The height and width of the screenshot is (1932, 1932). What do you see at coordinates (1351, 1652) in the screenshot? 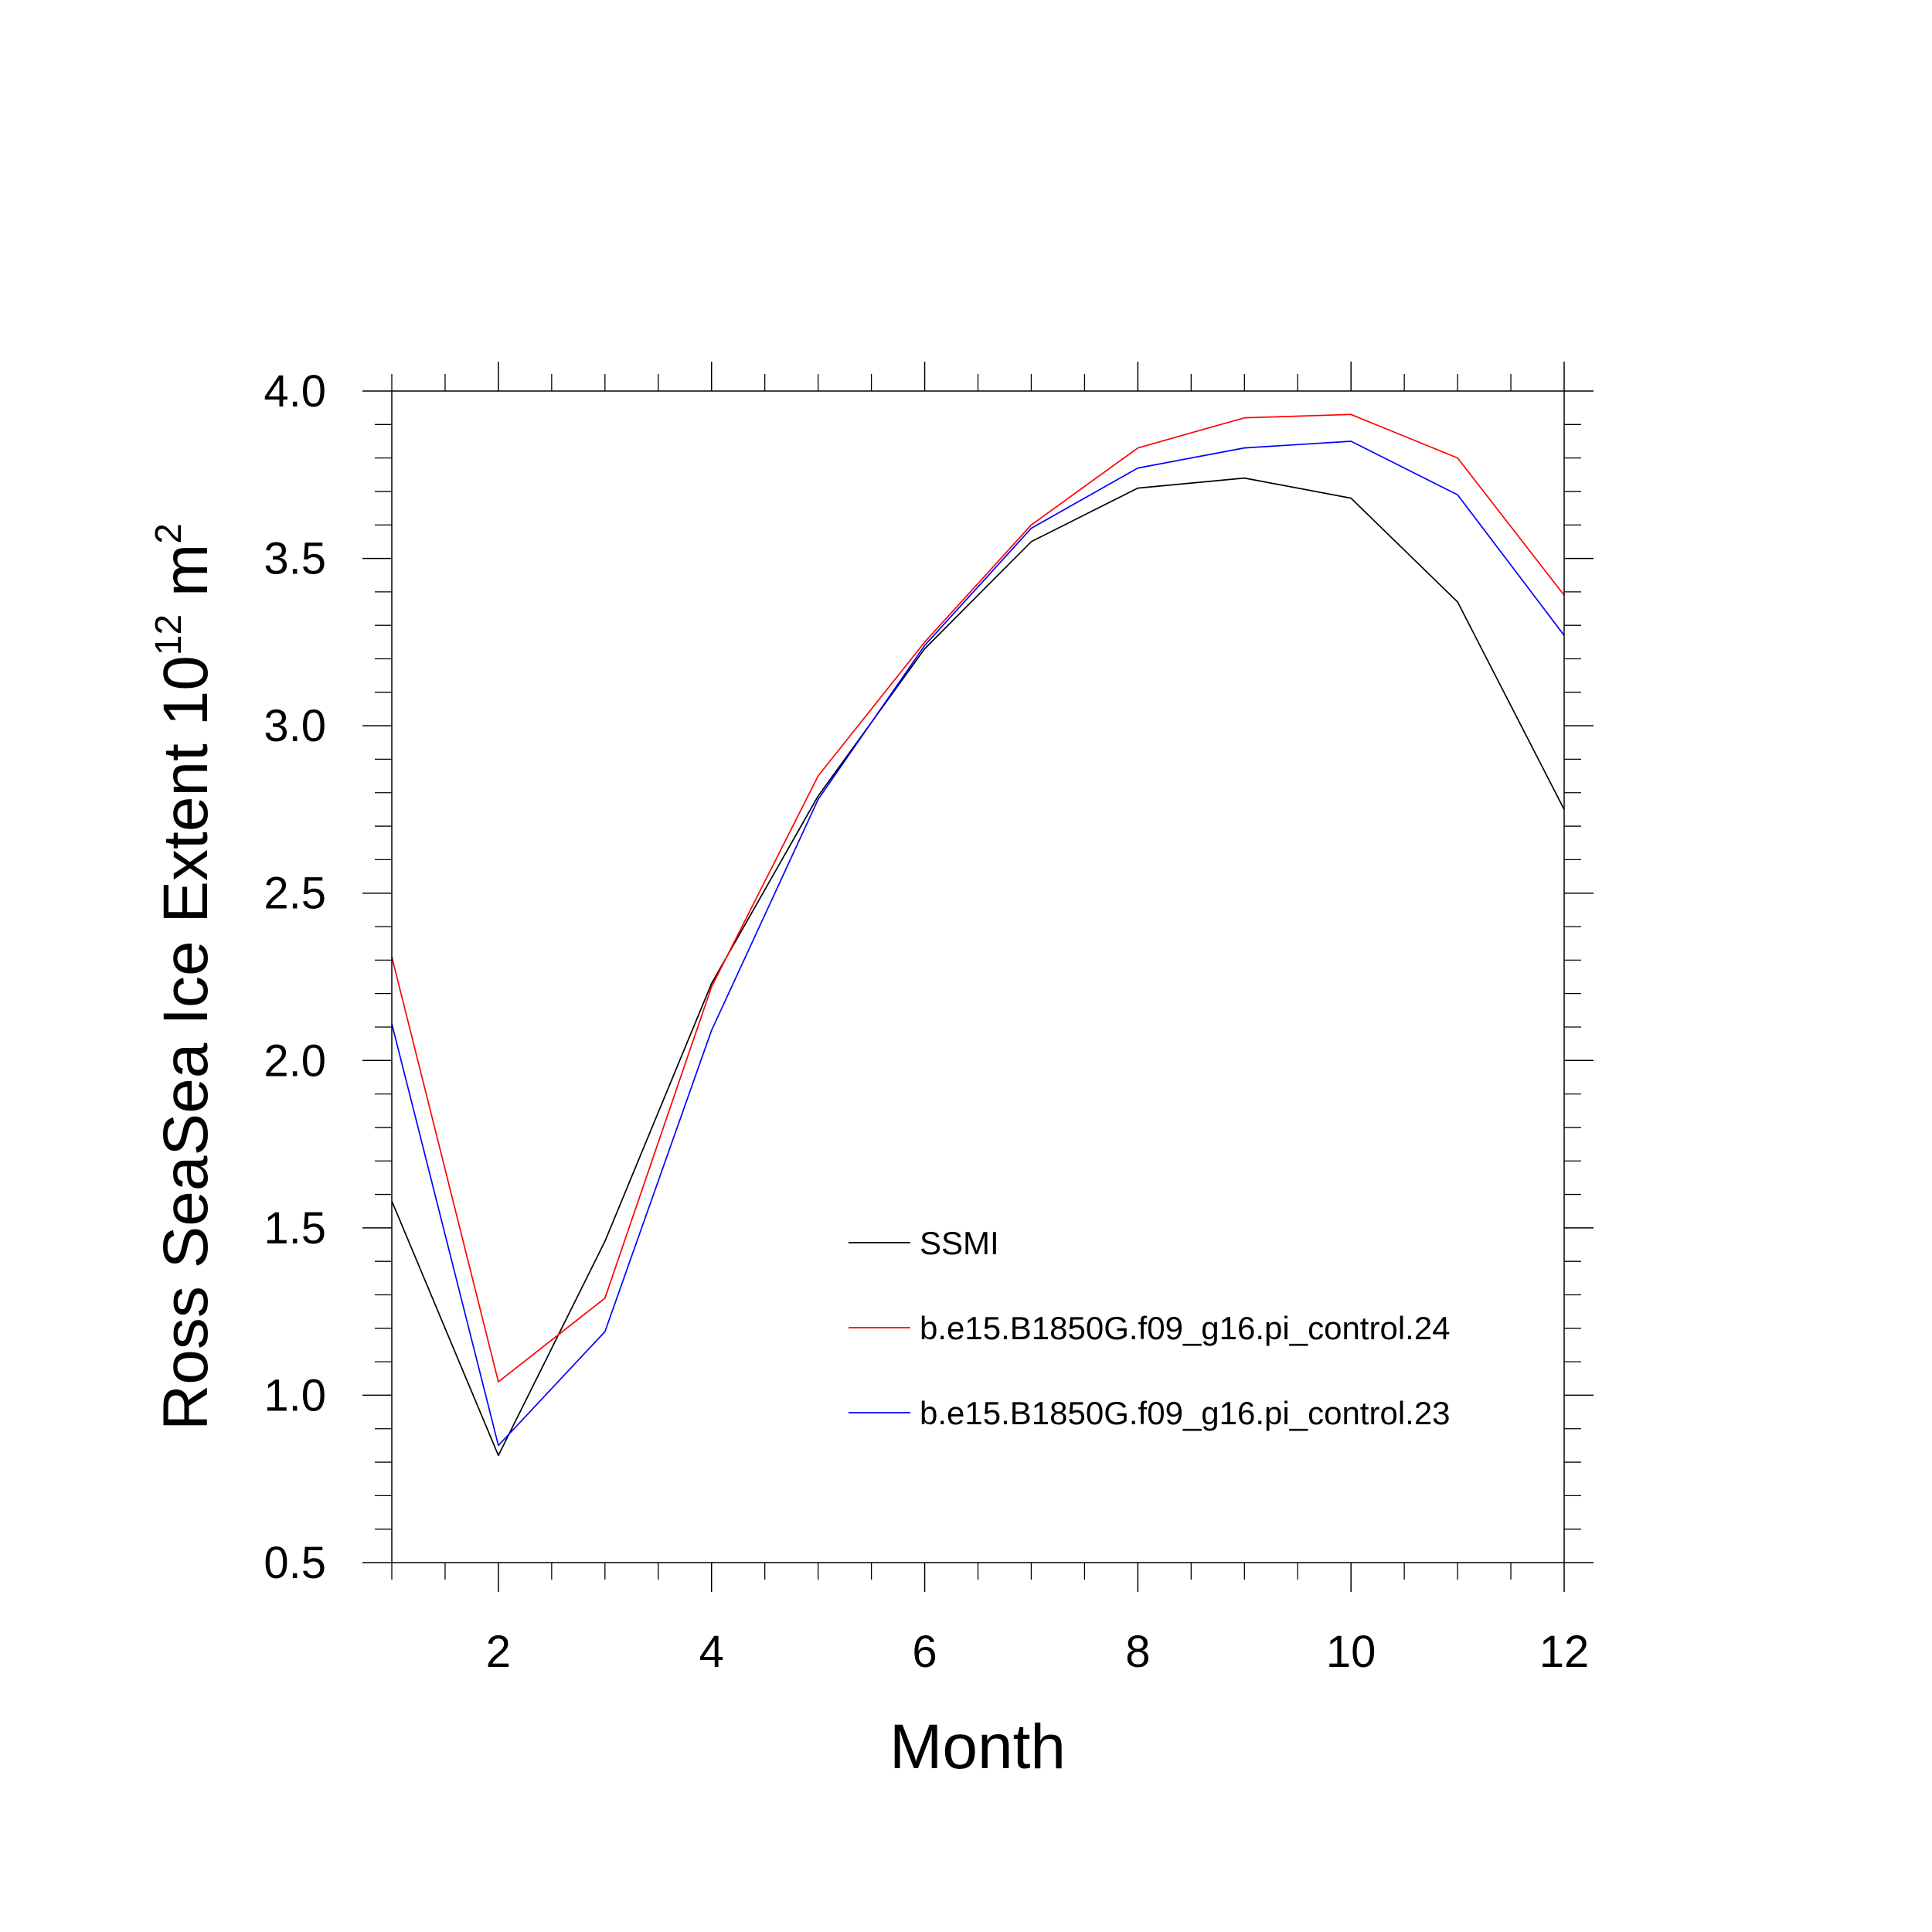
I see `x-tick-label: 10` at bounding box center [1351, 1652].